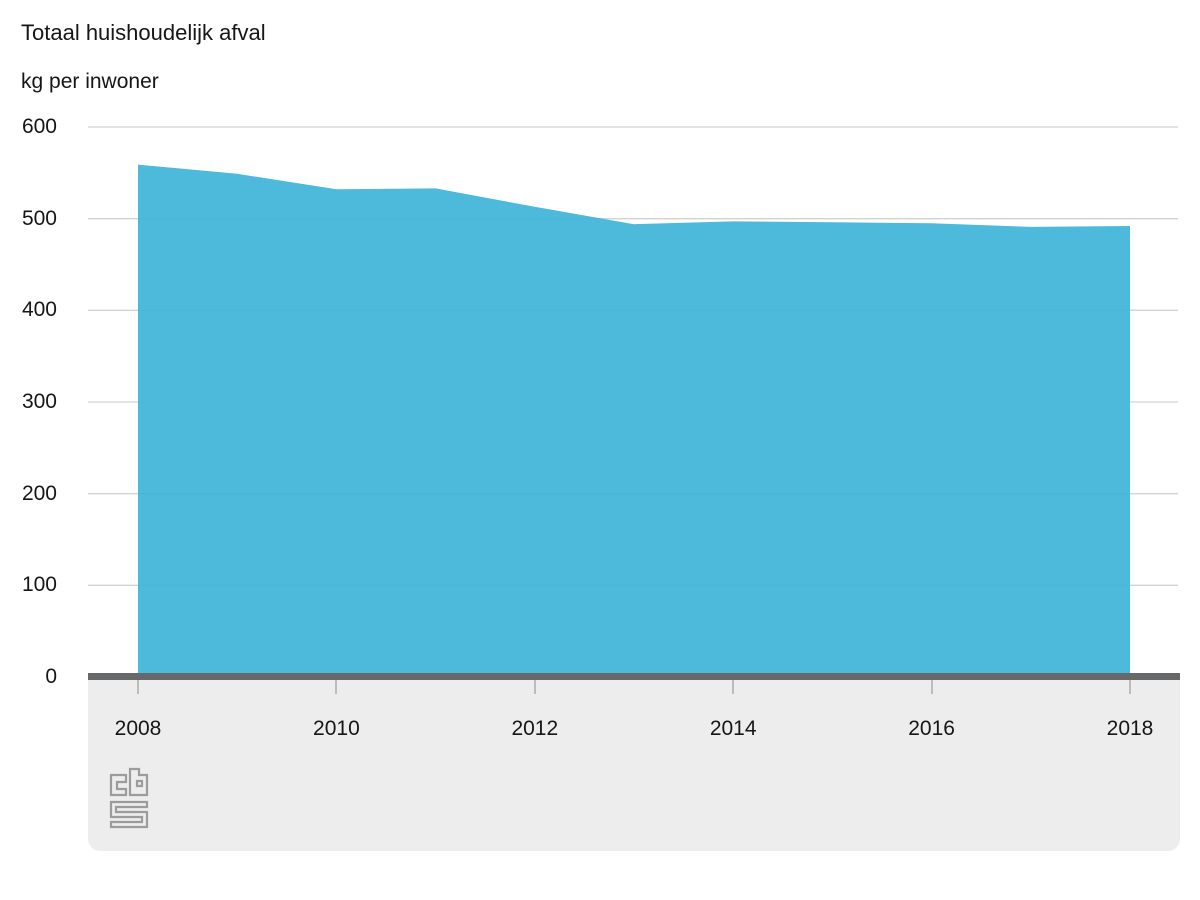 Image resolution: width=1200 pixels, height=900 pixels. I want to click on x-axis-label: 2008, so click(138, 728).